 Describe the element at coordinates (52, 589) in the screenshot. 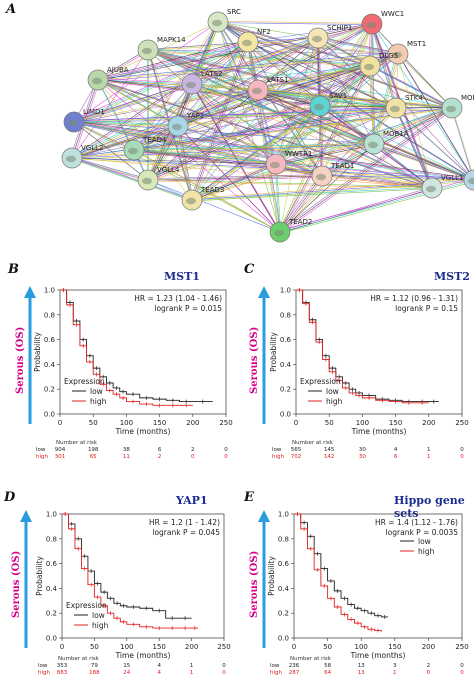

I see `y-tick-label: 0.4` at that location.